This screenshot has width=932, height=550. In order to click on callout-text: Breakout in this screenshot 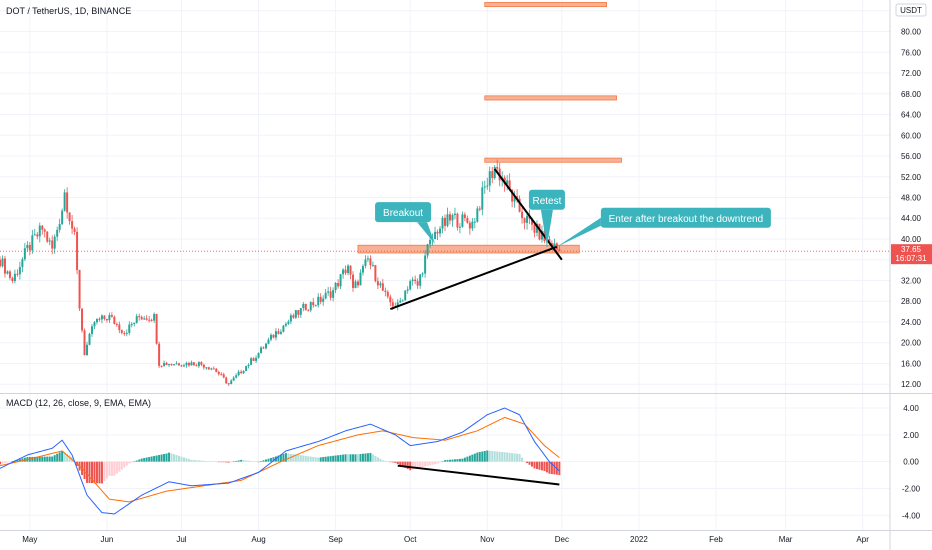, I will do `click(403, 213)`.